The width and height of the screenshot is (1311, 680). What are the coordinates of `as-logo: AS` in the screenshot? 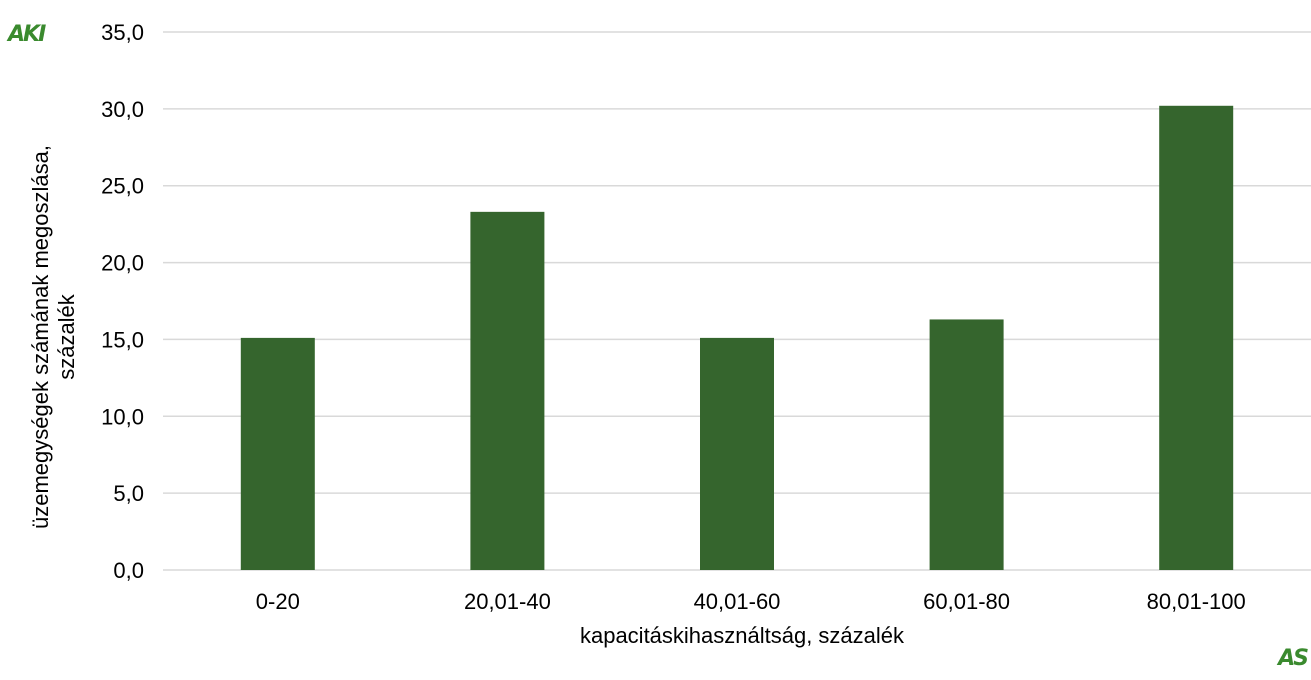 It's located at (1293, 658).